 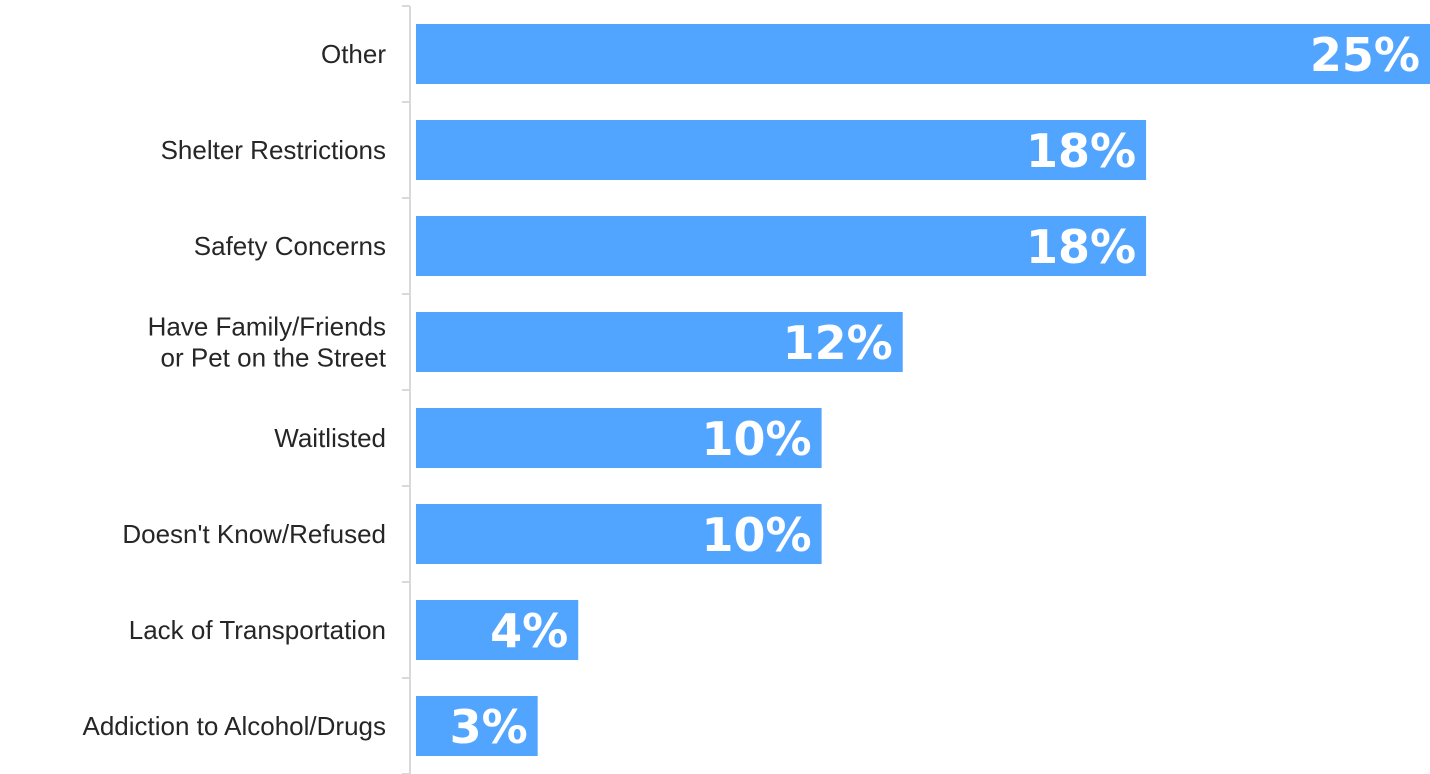 I want to click on category-label: Shelter Restrictions, so click(x=273, y=150).